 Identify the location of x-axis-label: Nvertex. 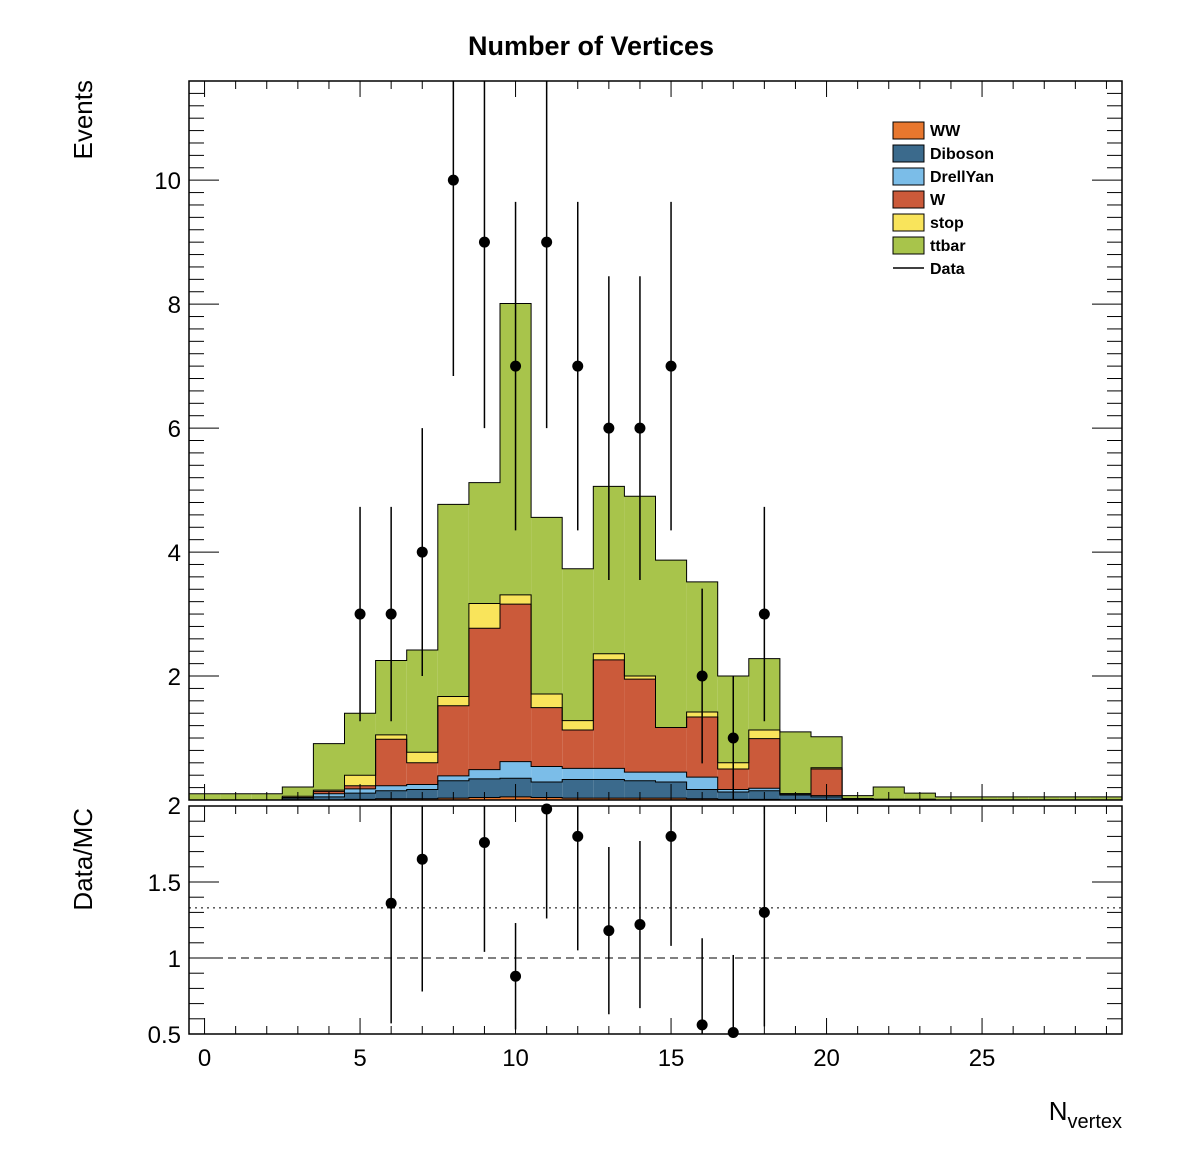
(1085, 1114).